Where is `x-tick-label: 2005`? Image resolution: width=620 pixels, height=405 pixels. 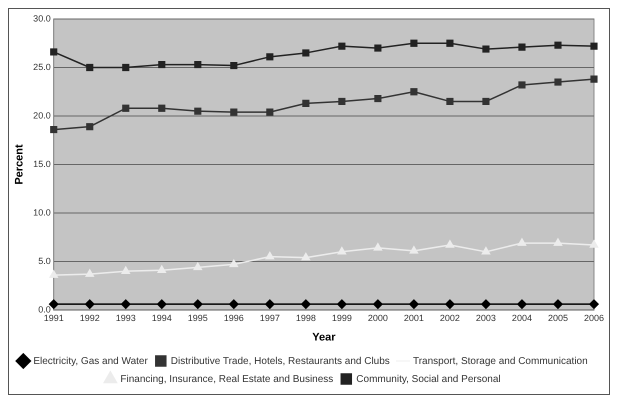
x-tick-label: 2005 is located at coordinates (558, 317).